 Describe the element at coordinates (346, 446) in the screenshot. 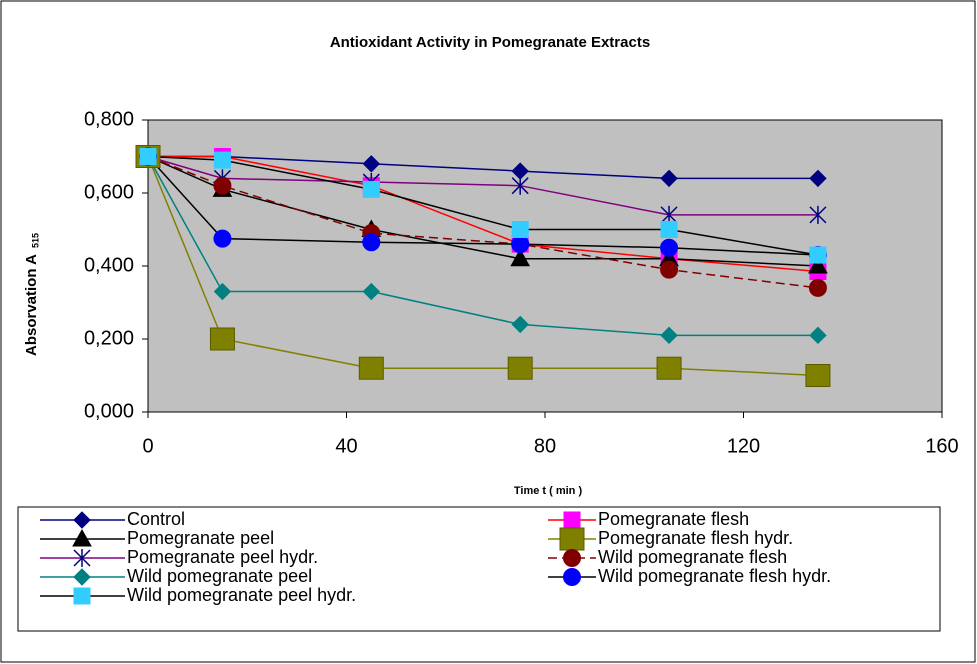

I see `x-tick-label: 40` at that location.